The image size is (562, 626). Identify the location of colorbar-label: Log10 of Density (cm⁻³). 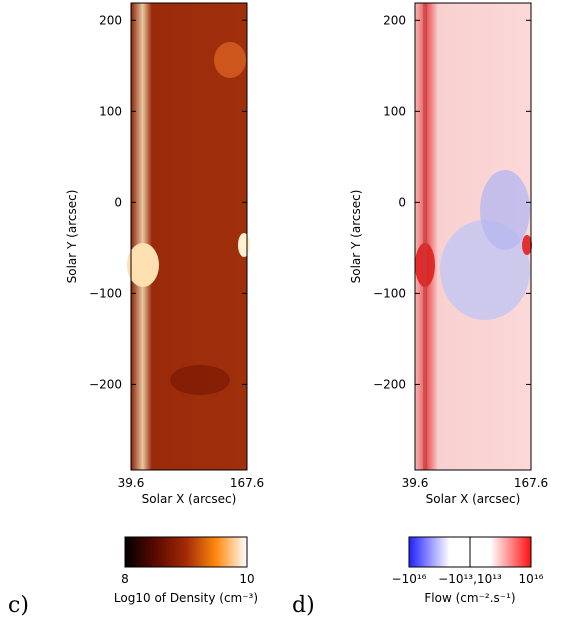
(186, 598).